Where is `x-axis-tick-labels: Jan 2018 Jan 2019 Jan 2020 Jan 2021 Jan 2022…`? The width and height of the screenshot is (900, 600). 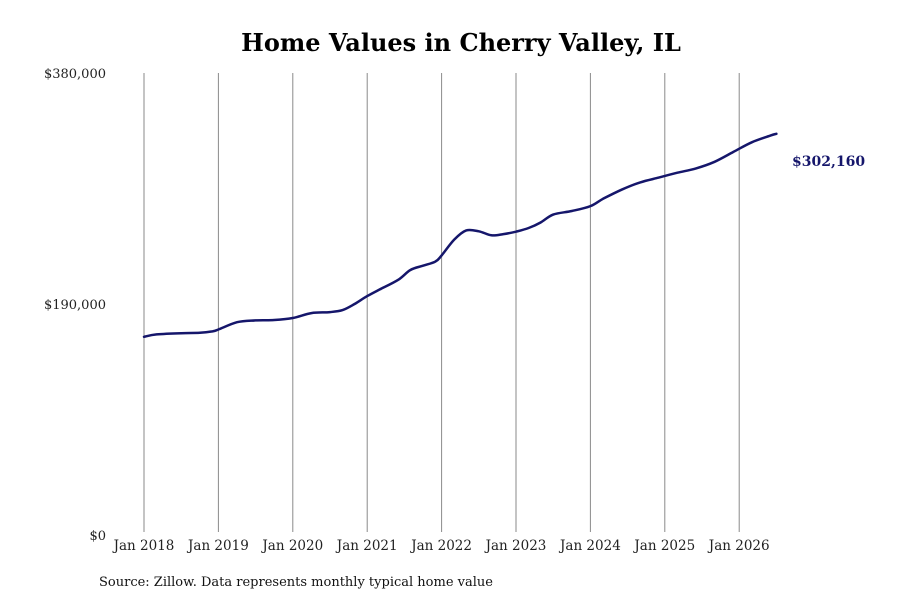
x-axis-tick-labels: Jan 2018 Jan 2019 Jan 2020 Jan 2021 Jan 2022… is located at coordinates (441, 546).